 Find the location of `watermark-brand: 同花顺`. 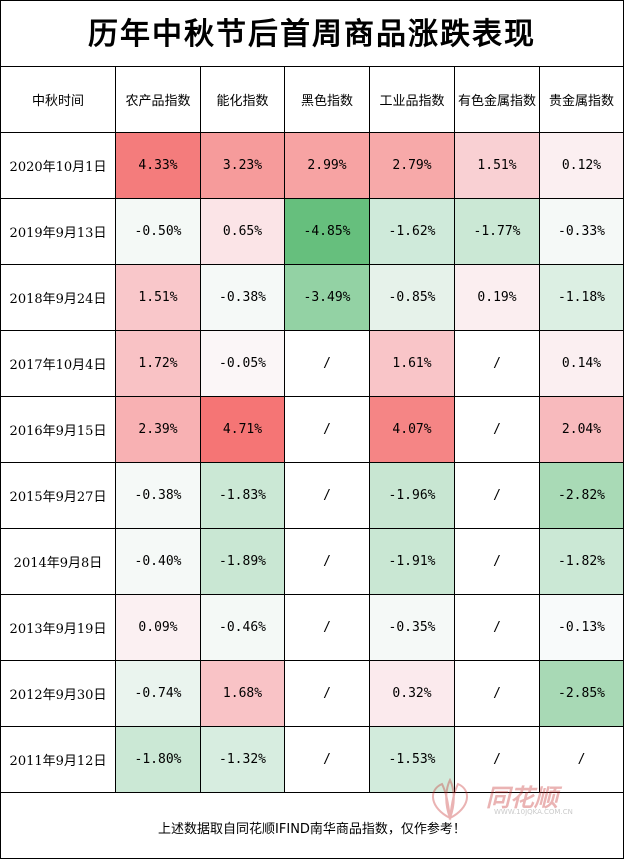

watermark-brand: 同花顺 is located at coordinates (522, 798).